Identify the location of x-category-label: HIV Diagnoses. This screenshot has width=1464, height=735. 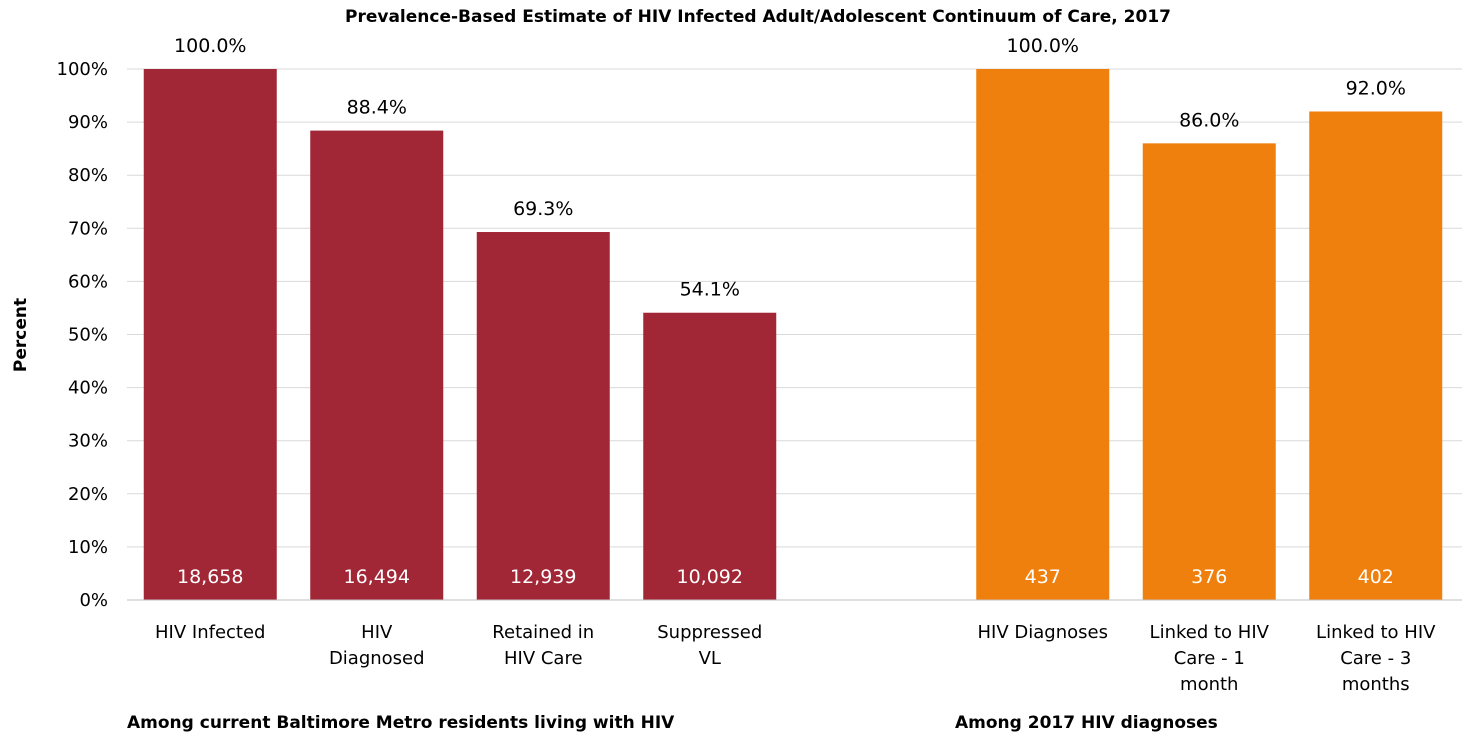
(1043, 632).